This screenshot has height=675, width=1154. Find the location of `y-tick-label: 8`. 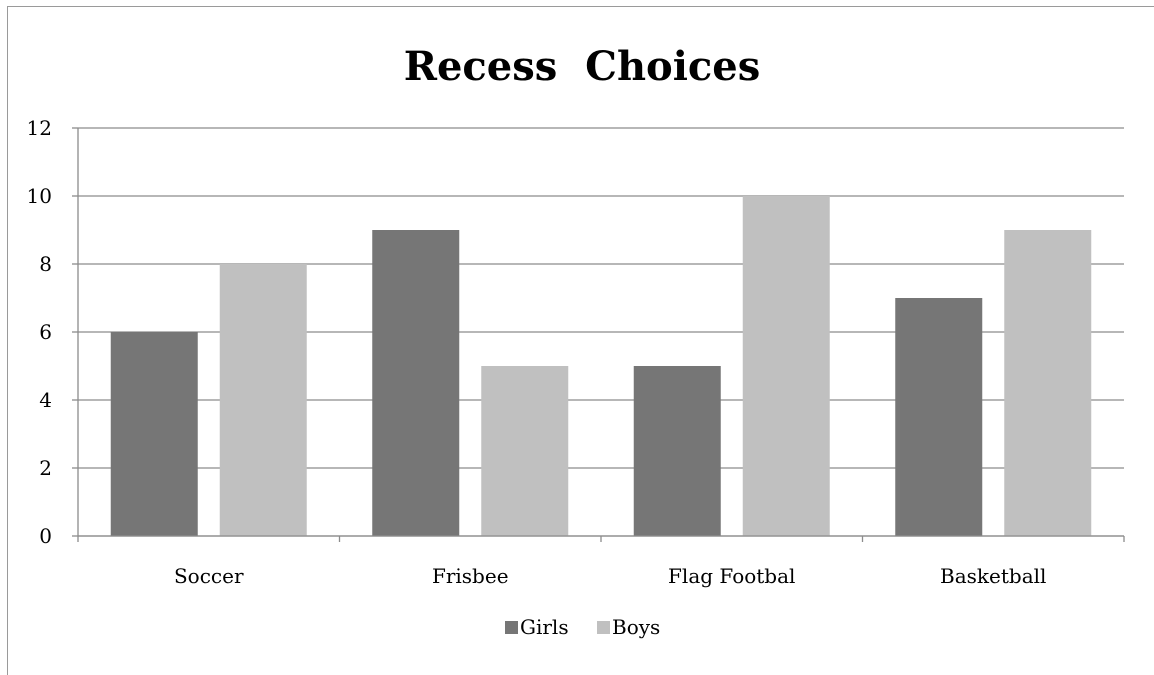

y-tick-label: 8 is located at coordinates (45, 264).